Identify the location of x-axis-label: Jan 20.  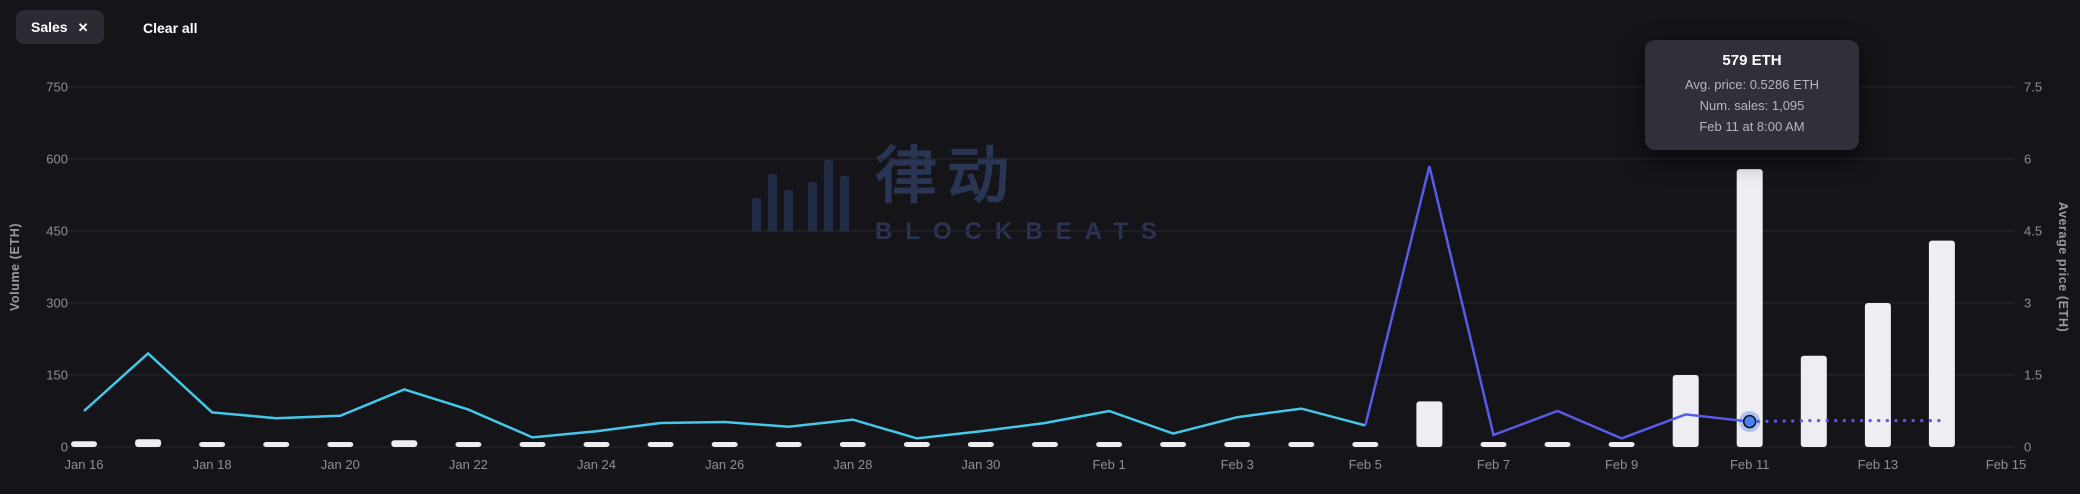
(340, 464).